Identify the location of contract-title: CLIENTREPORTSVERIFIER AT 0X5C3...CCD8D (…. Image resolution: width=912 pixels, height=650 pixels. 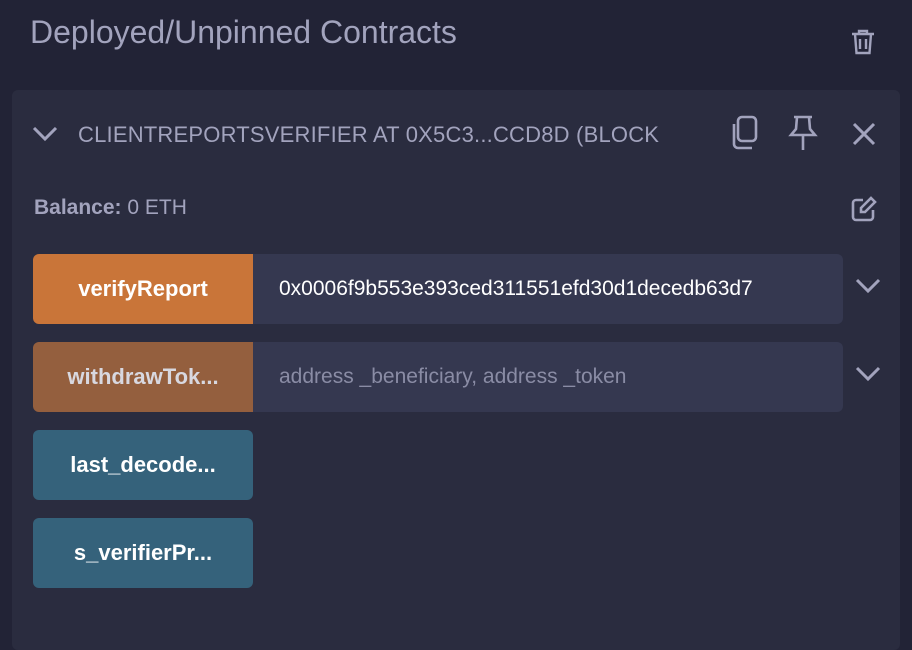
(369, 134).